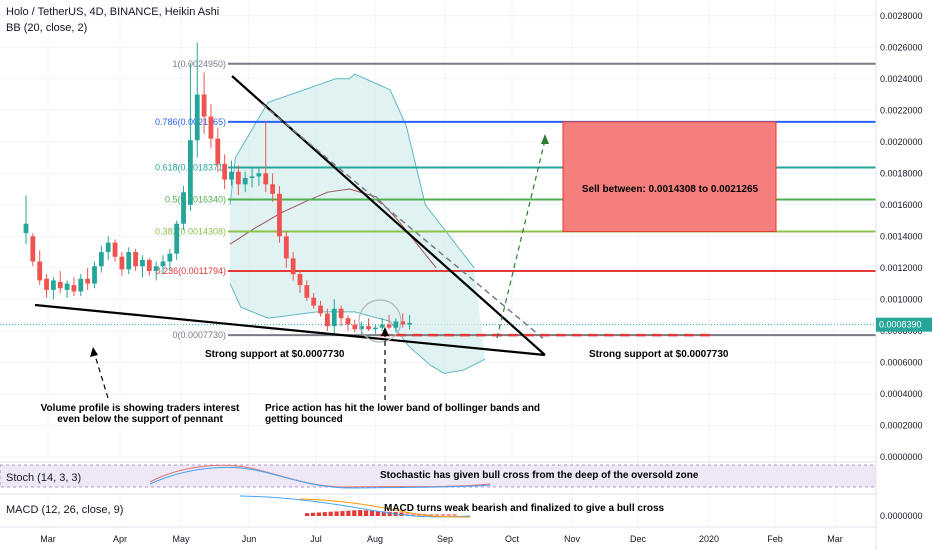  I want to click on target-arrow-head, so click(545, 139).